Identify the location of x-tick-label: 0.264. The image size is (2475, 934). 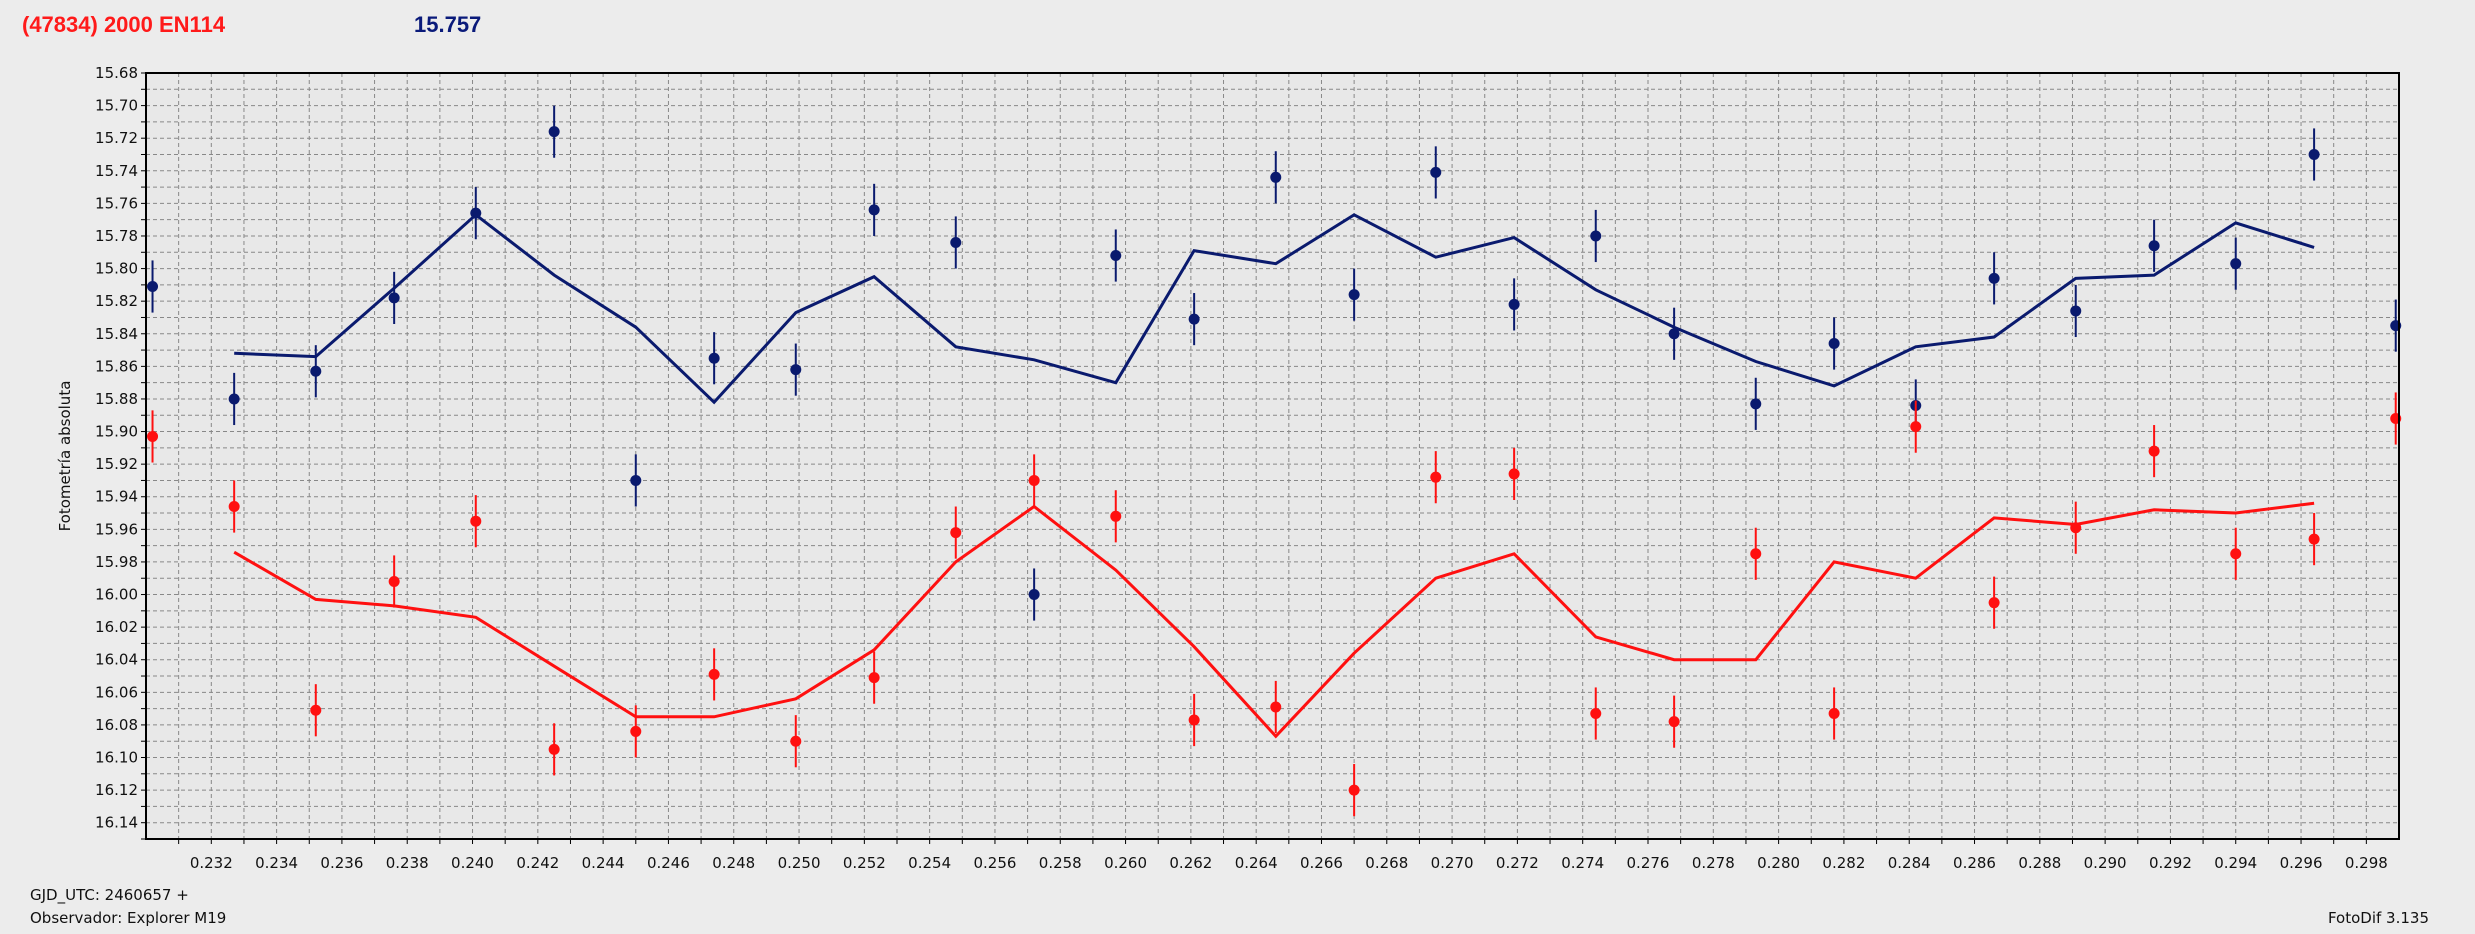
(1256, 863).